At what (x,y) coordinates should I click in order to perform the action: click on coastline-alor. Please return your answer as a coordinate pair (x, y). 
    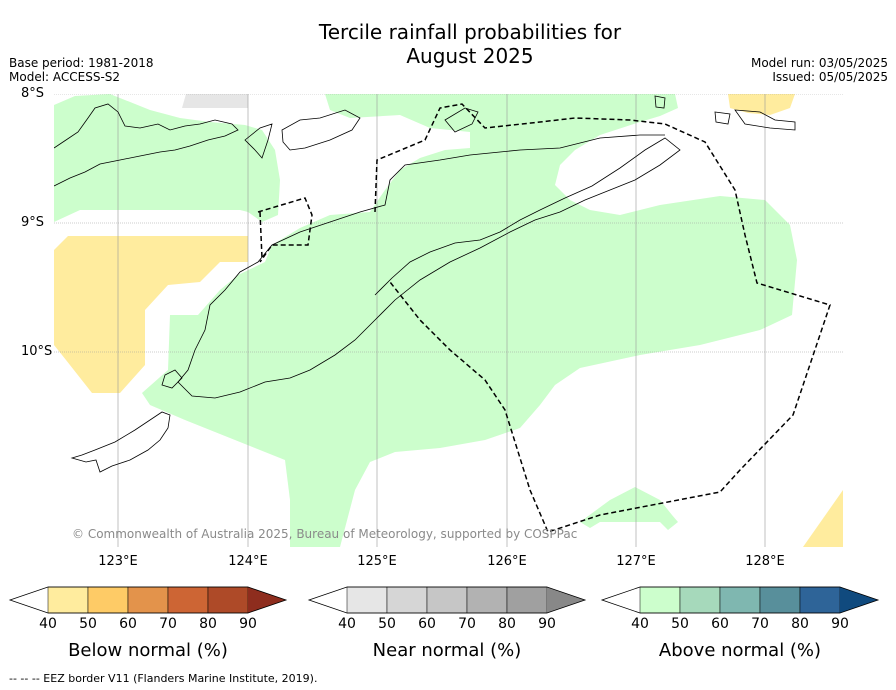
    Looking at the image, I should click on (321, 130).